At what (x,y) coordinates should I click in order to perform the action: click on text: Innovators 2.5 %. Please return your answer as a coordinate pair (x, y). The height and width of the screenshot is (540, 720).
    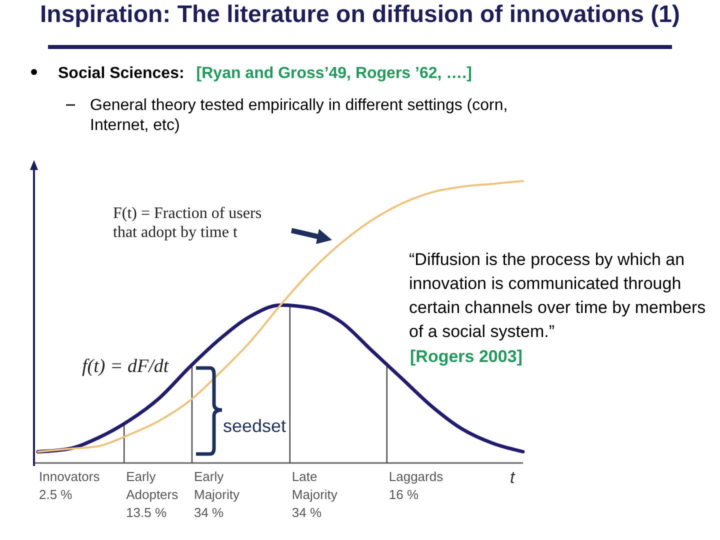
    Looking at the image, I should click on (69, 485).